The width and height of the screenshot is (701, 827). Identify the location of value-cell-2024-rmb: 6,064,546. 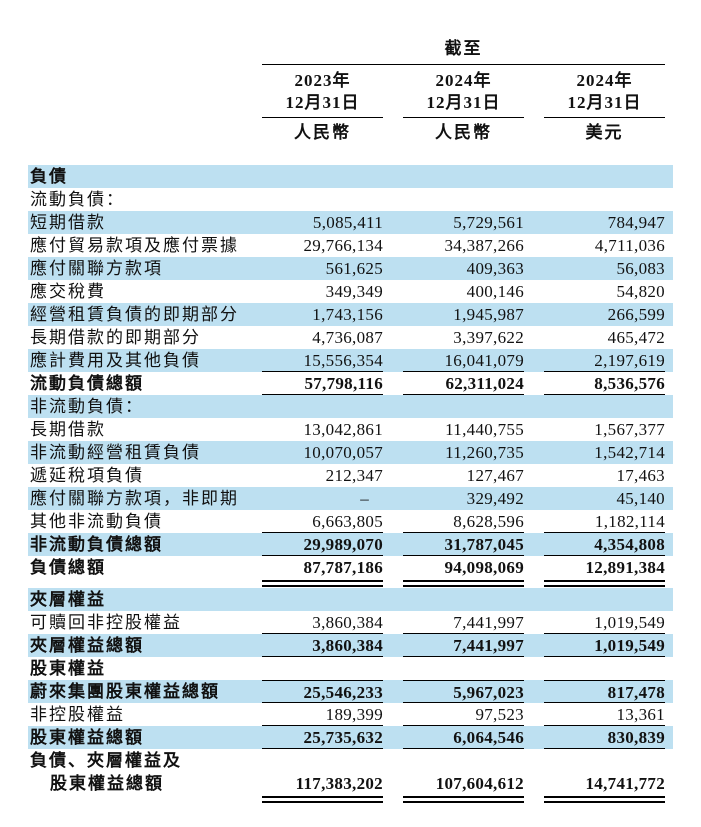
(461, 737).